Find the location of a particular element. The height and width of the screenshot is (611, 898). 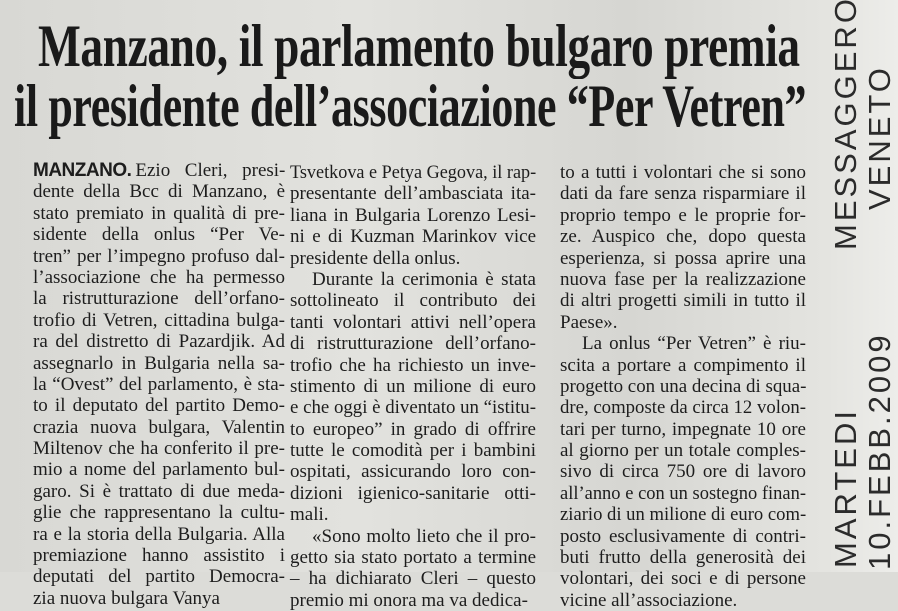

article-line-text: ospitati, assicurando loro con- is located at coordinates (413, 472).